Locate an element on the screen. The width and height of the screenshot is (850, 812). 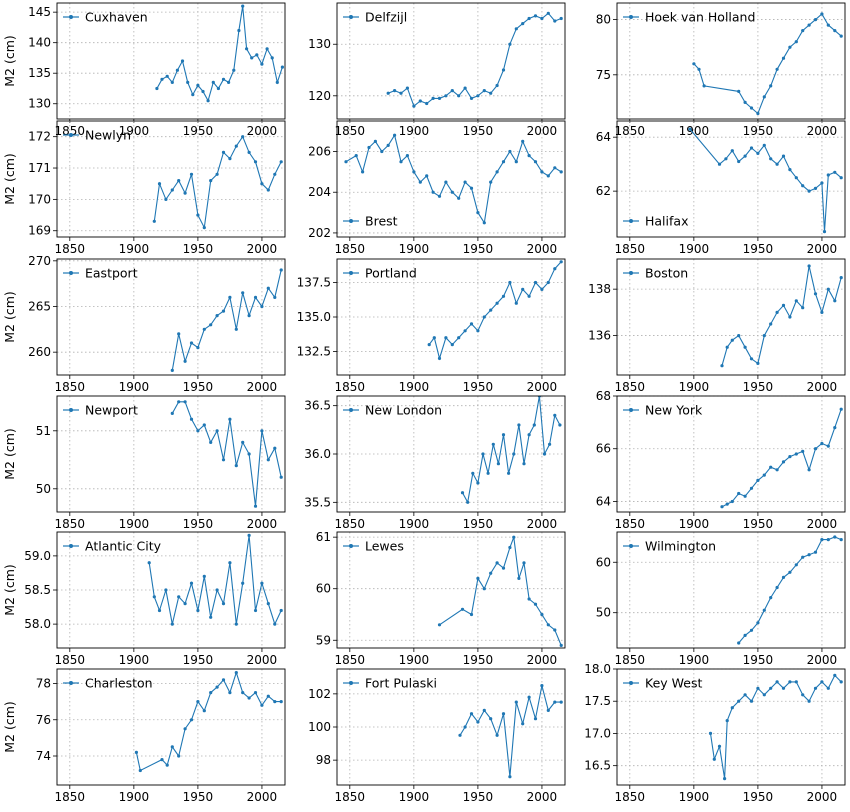
y-tick-label: 120 is located at coordinates (319, 96).